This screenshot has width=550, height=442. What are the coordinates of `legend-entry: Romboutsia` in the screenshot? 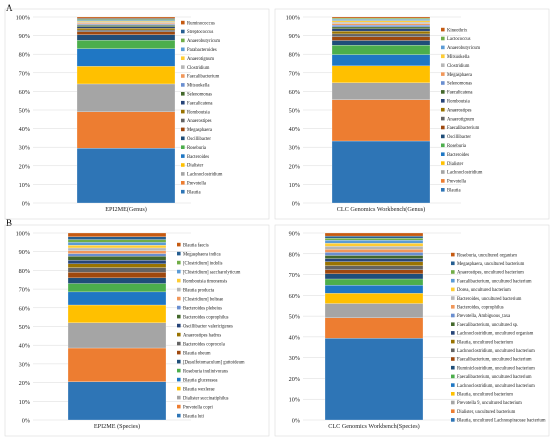 It's located at (459, 102).